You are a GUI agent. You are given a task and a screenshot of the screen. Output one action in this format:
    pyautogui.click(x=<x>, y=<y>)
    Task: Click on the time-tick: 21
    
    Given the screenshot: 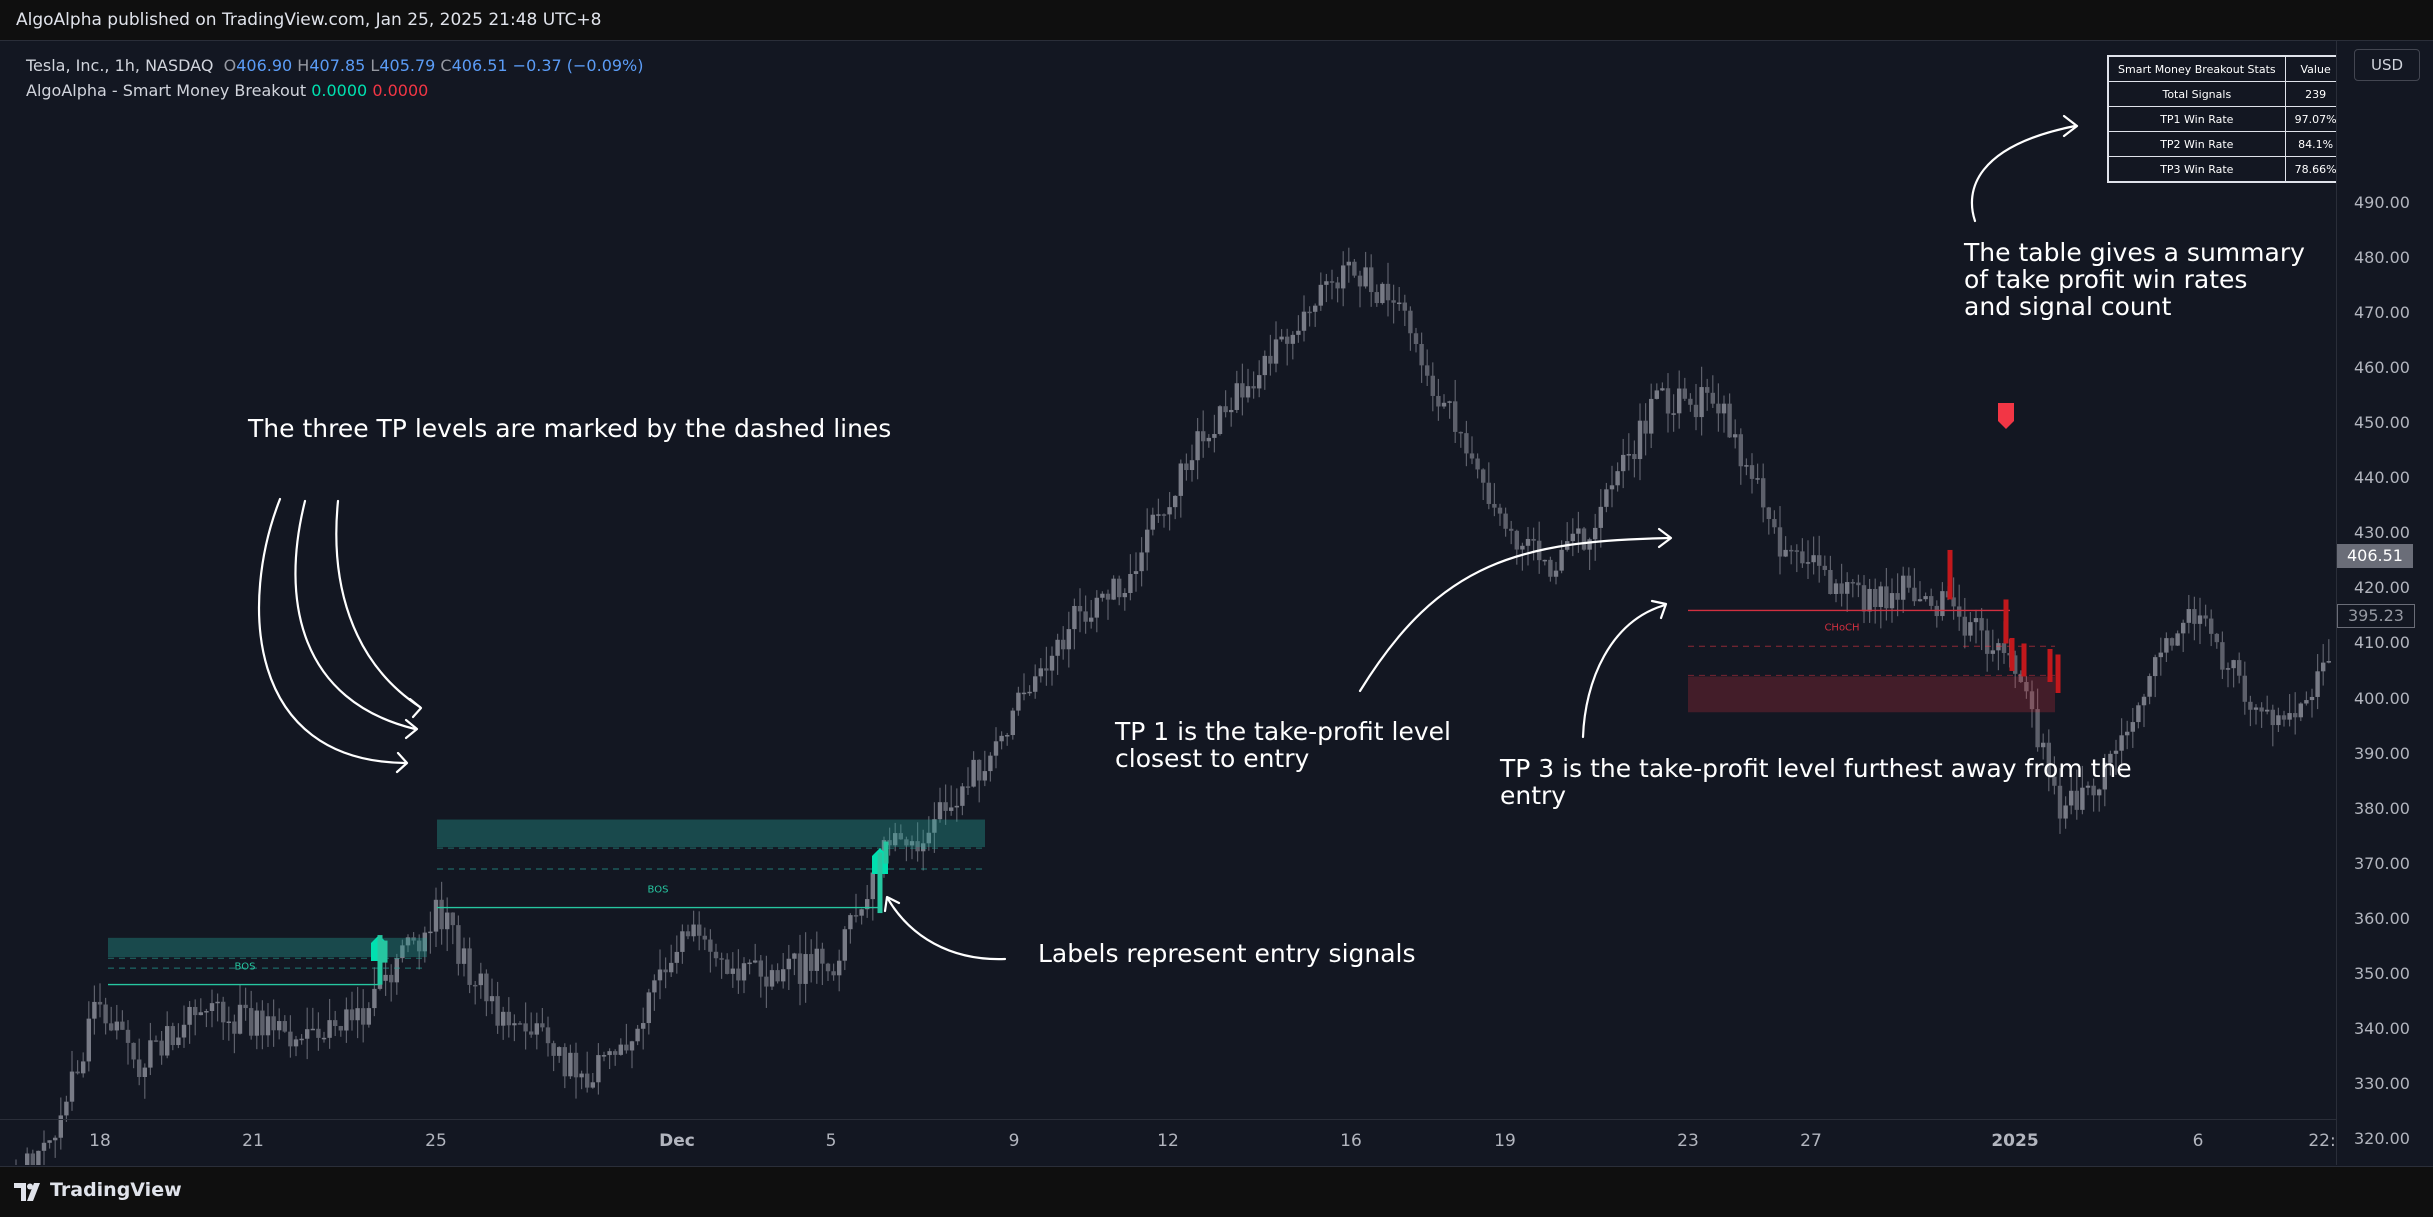 What is the action you would take?
    pyautogui.click(x=253, y=1141)
    